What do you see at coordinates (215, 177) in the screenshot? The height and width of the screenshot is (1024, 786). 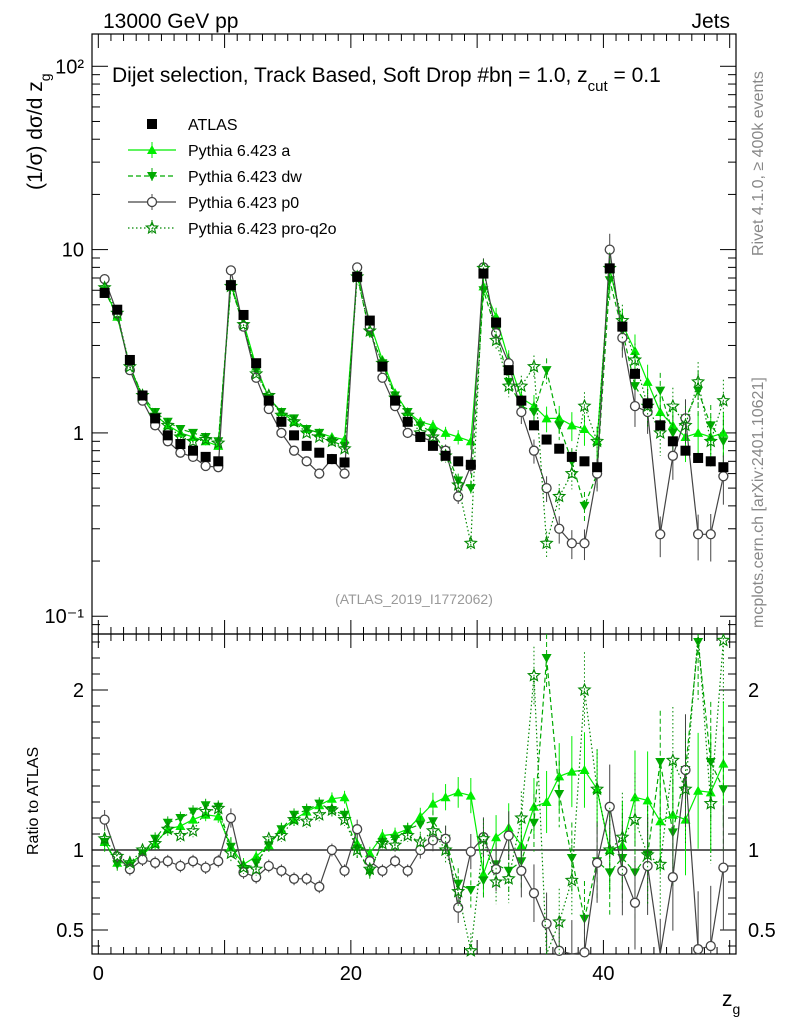 I see `legend-entry: Pythia 6.423 dw` at bounding box center [215, 177].